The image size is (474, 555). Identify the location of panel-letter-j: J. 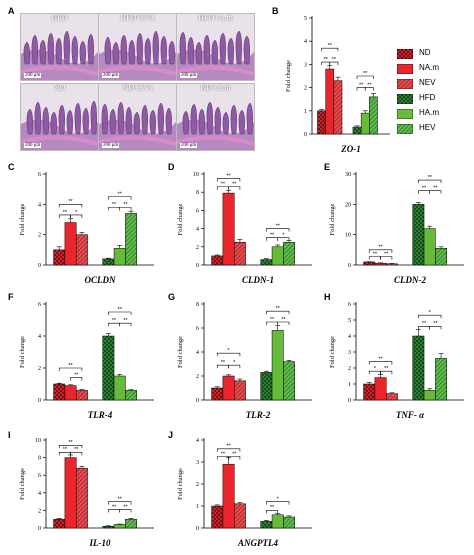
(171, 435).